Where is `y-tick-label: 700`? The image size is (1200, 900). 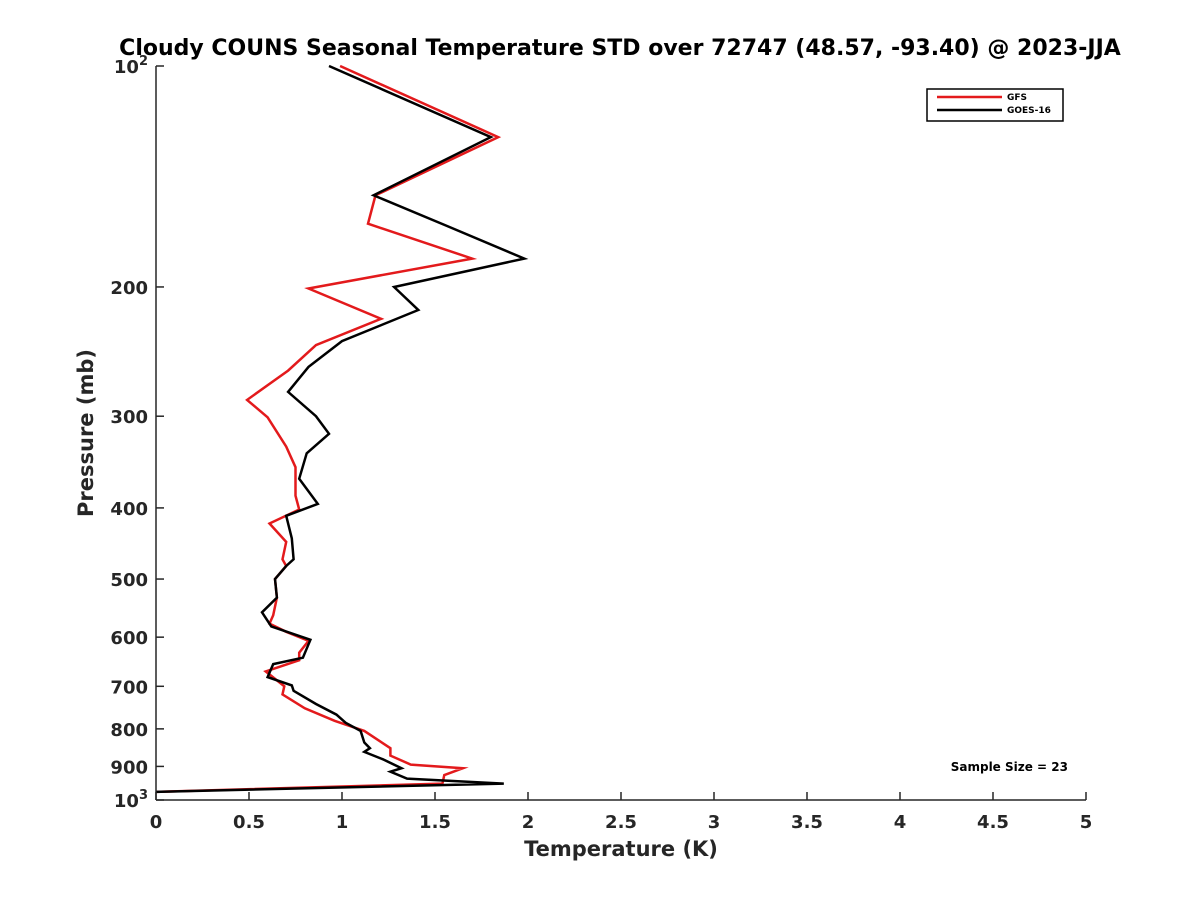 y-tick-label: 700 is located at coordinates (129, 687).